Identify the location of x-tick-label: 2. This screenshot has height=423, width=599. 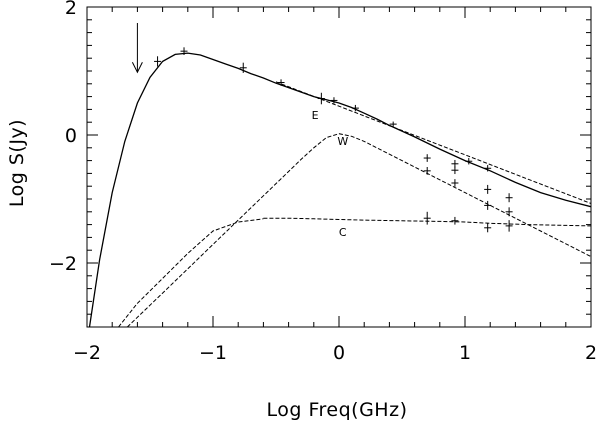
(591, 353).